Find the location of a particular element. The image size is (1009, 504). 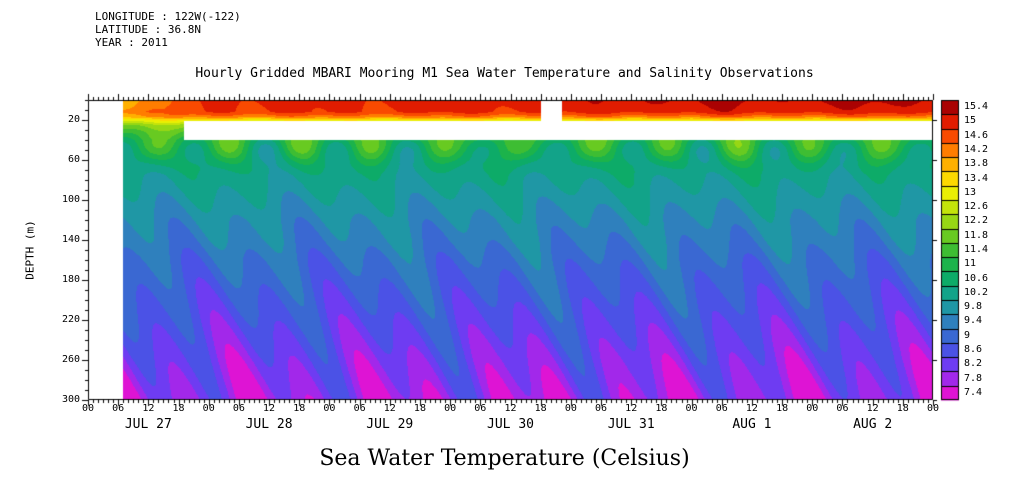

date-label: JUL 31 is located at coordinates (631, 424).